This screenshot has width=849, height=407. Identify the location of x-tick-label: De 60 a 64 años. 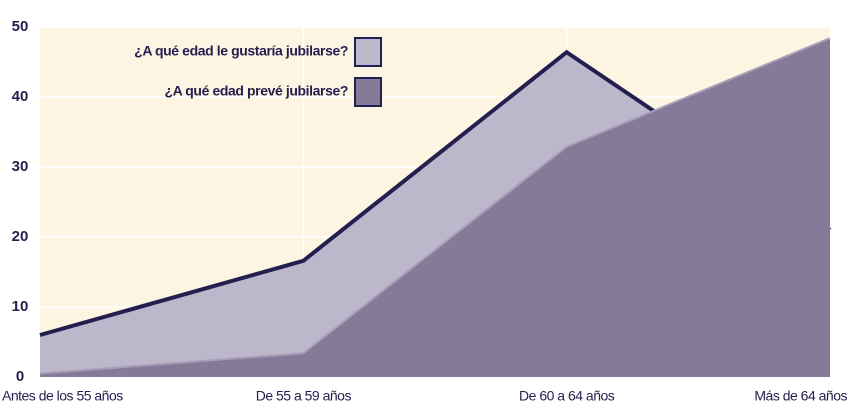
(567, 396).